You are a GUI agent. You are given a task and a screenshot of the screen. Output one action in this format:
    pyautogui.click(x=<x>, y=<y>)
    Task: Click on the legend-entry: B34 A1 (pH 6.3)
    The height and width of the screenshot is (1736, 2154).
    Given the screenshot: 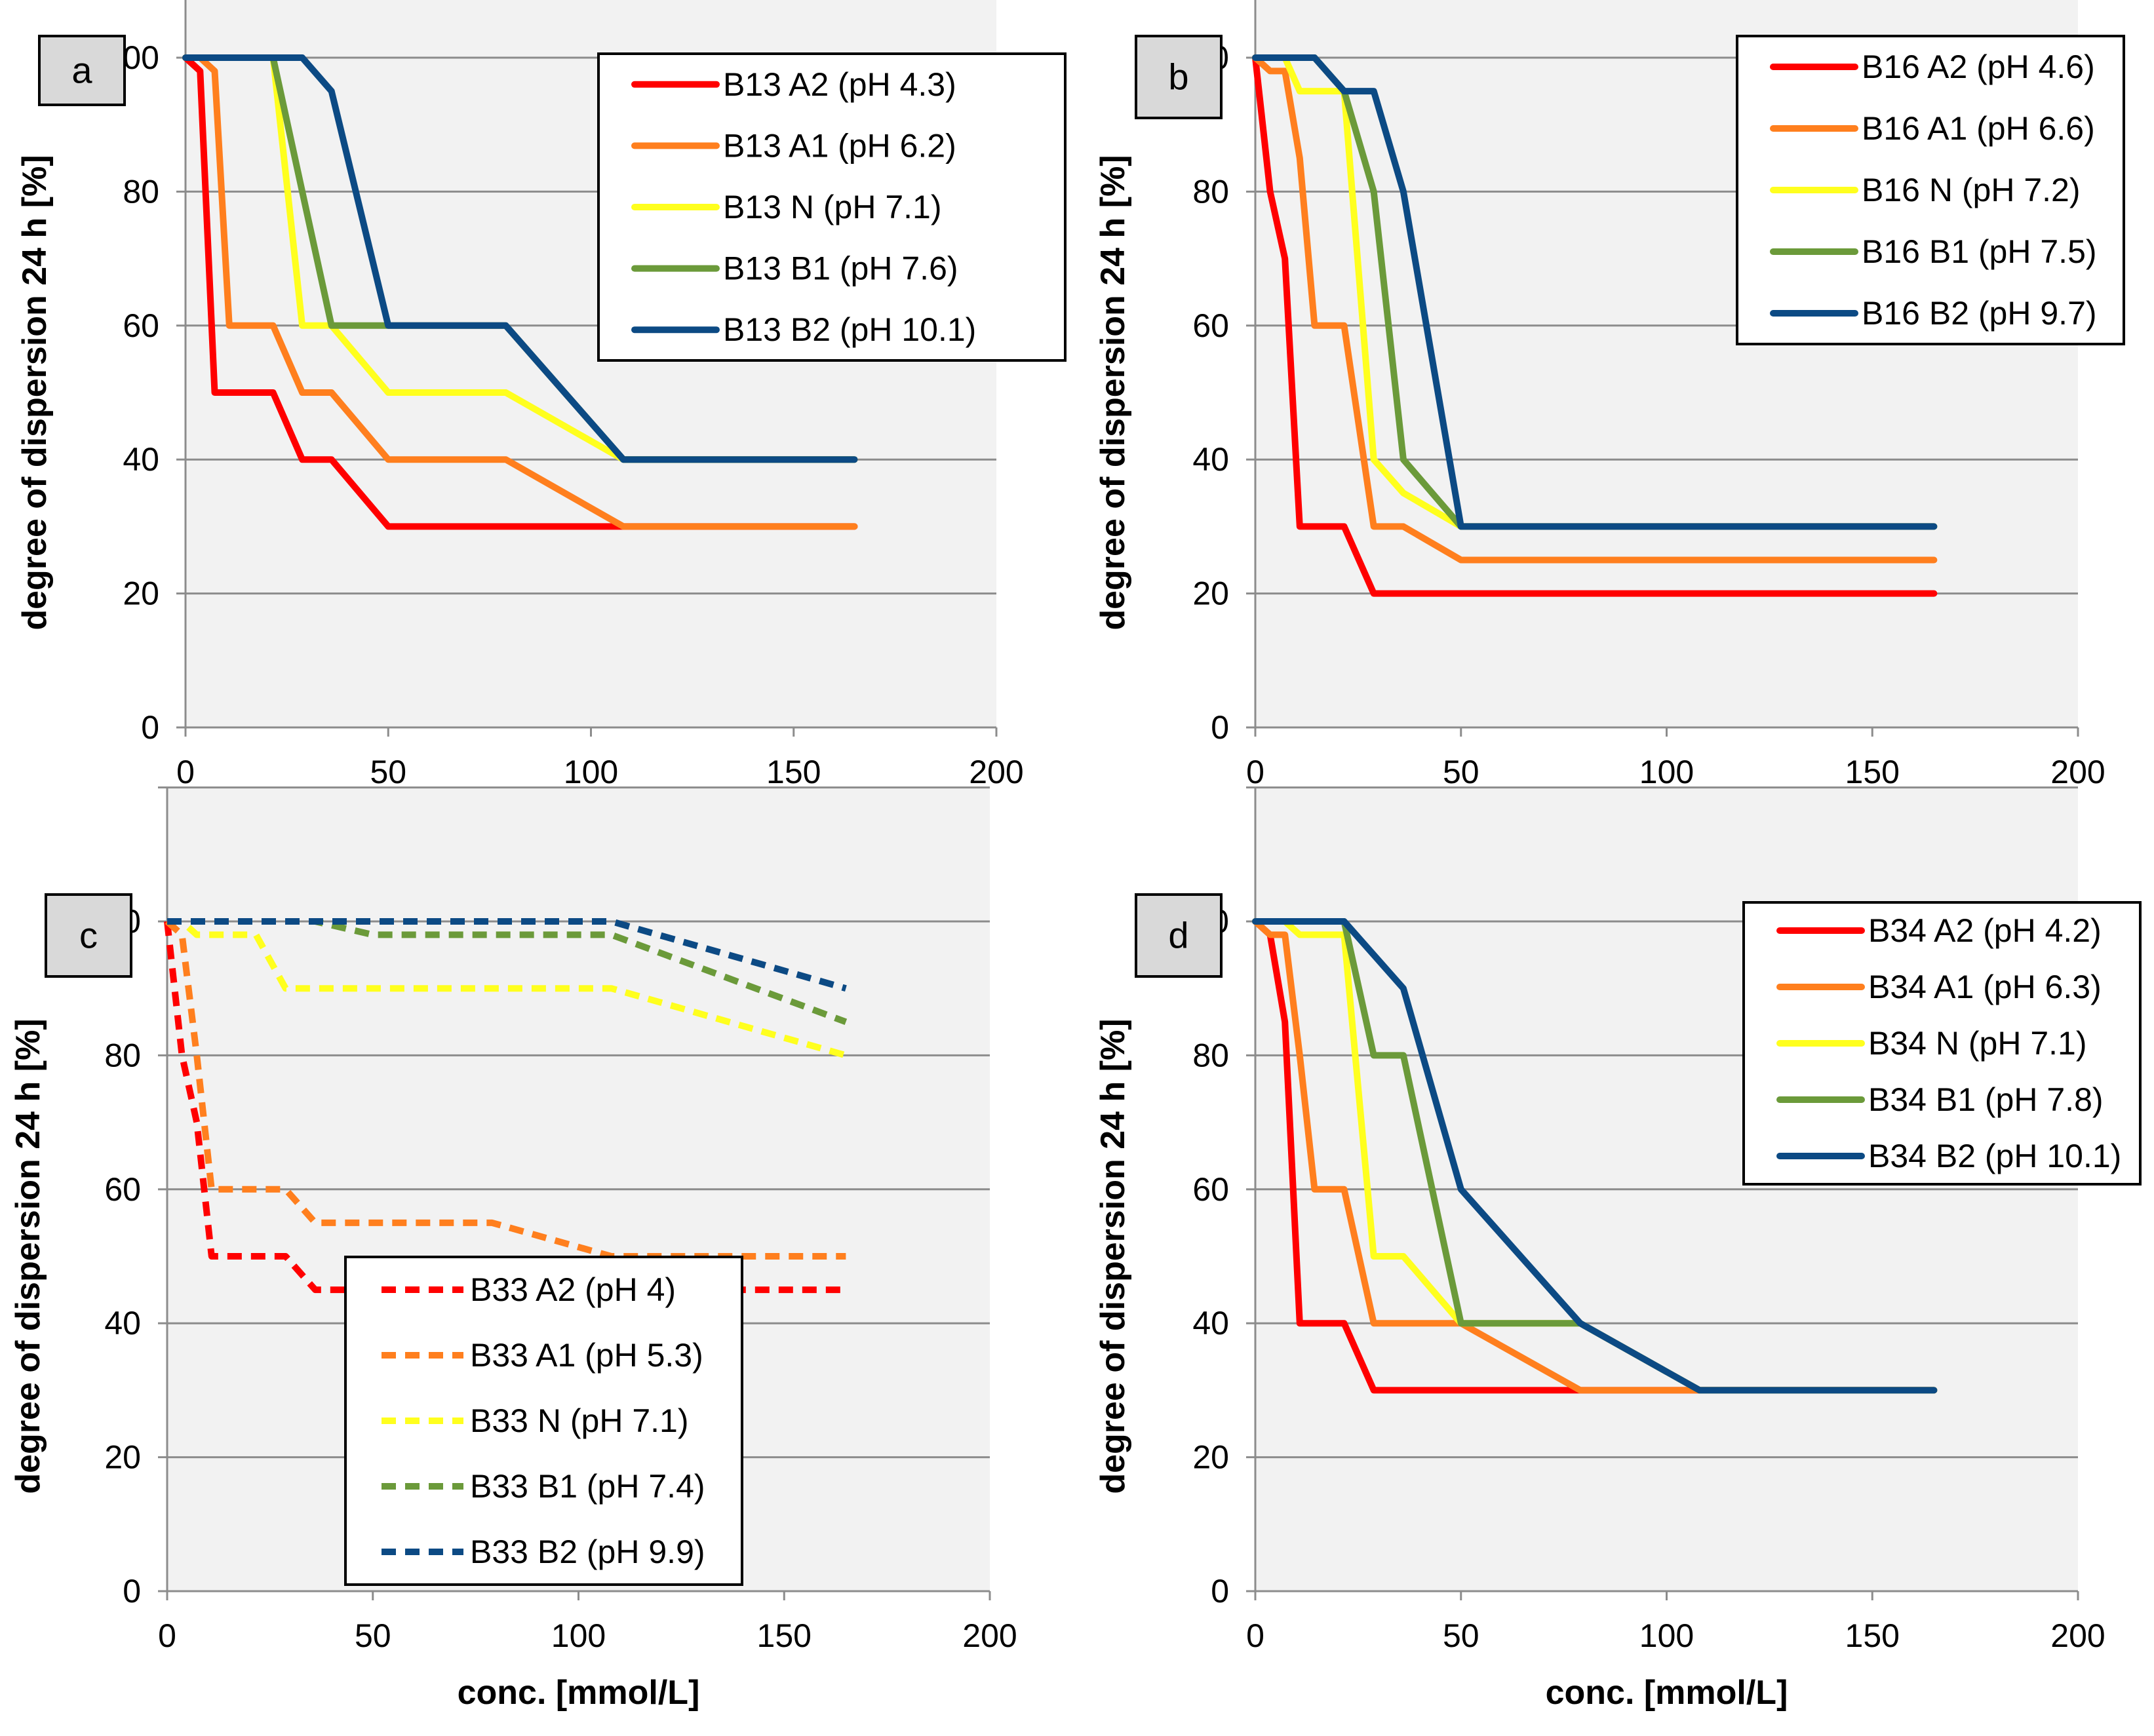 What is the action you would take?
    pyautogui.click(x=1985, y=987)
    